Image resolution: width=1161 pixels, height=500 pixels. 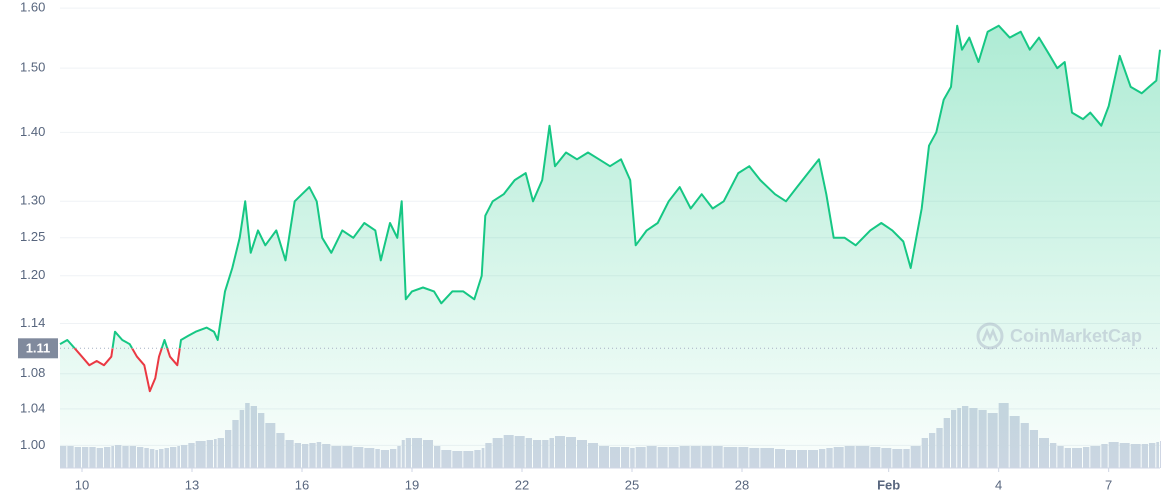 I want to click on y-tick-label: 1.40, so click(x=32, y=131).